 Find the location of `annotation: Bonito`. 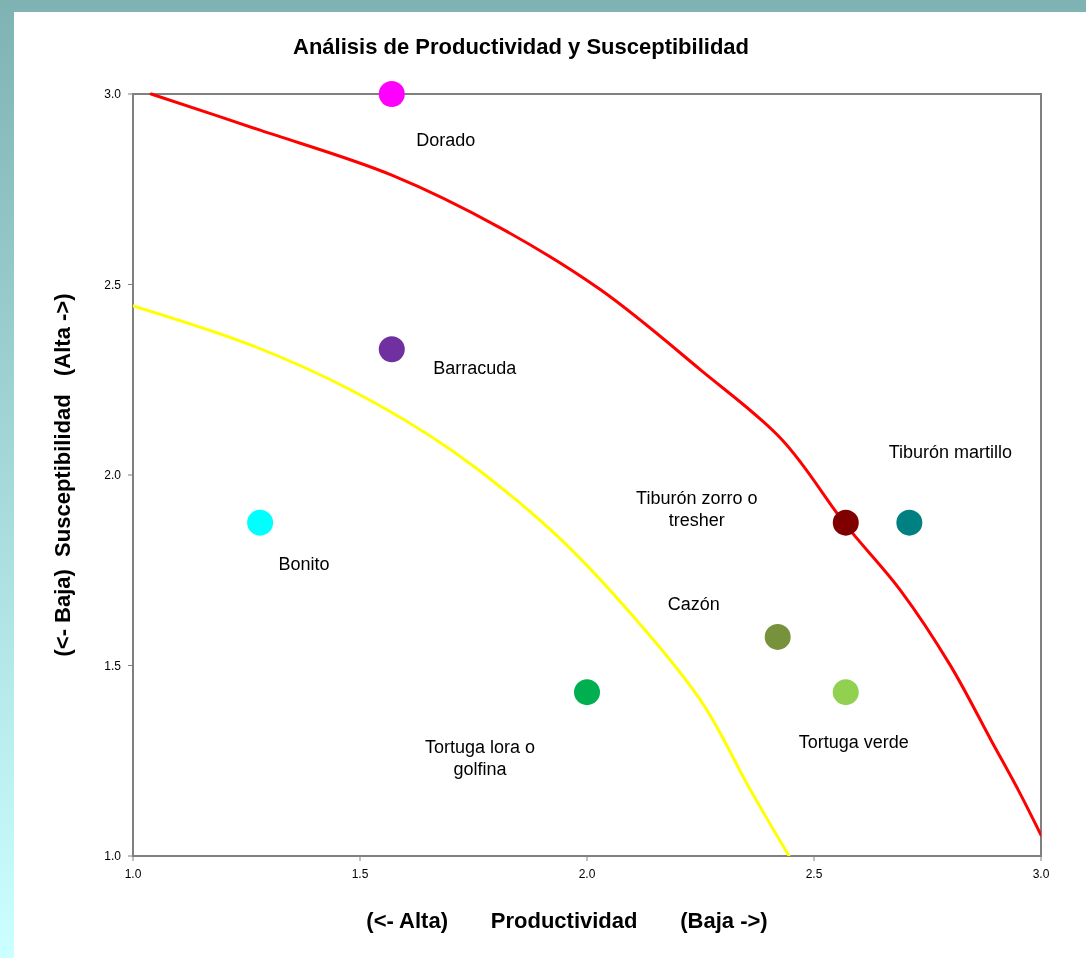

annotation: Bonito is located at coordinates (304, 563).